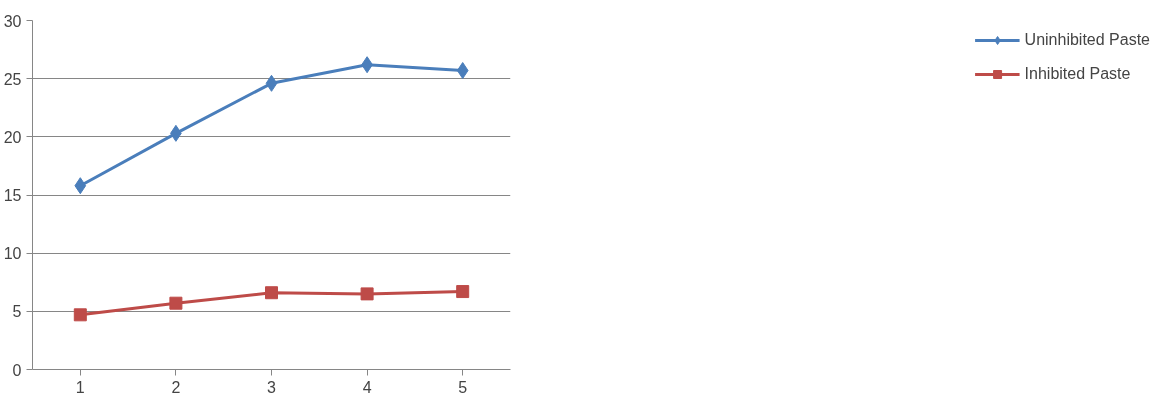  What do you see at coordinates (272, 387) in the screenshot?
I see `x-tick-label: 3` at bounding box center [272, 387].